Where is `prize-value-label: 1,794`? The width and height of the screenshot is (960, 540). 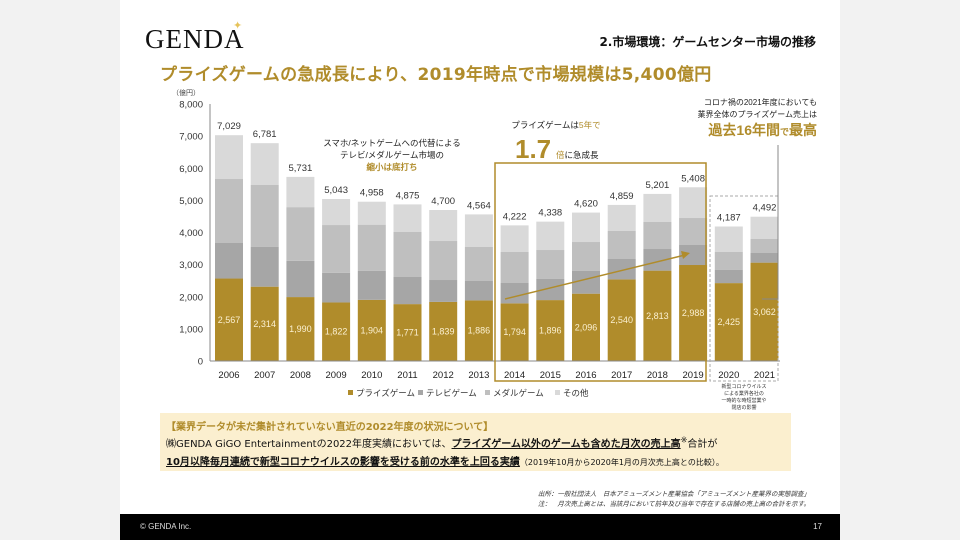 prize-value-label: 1,794 is located at coordinates (514, 332).